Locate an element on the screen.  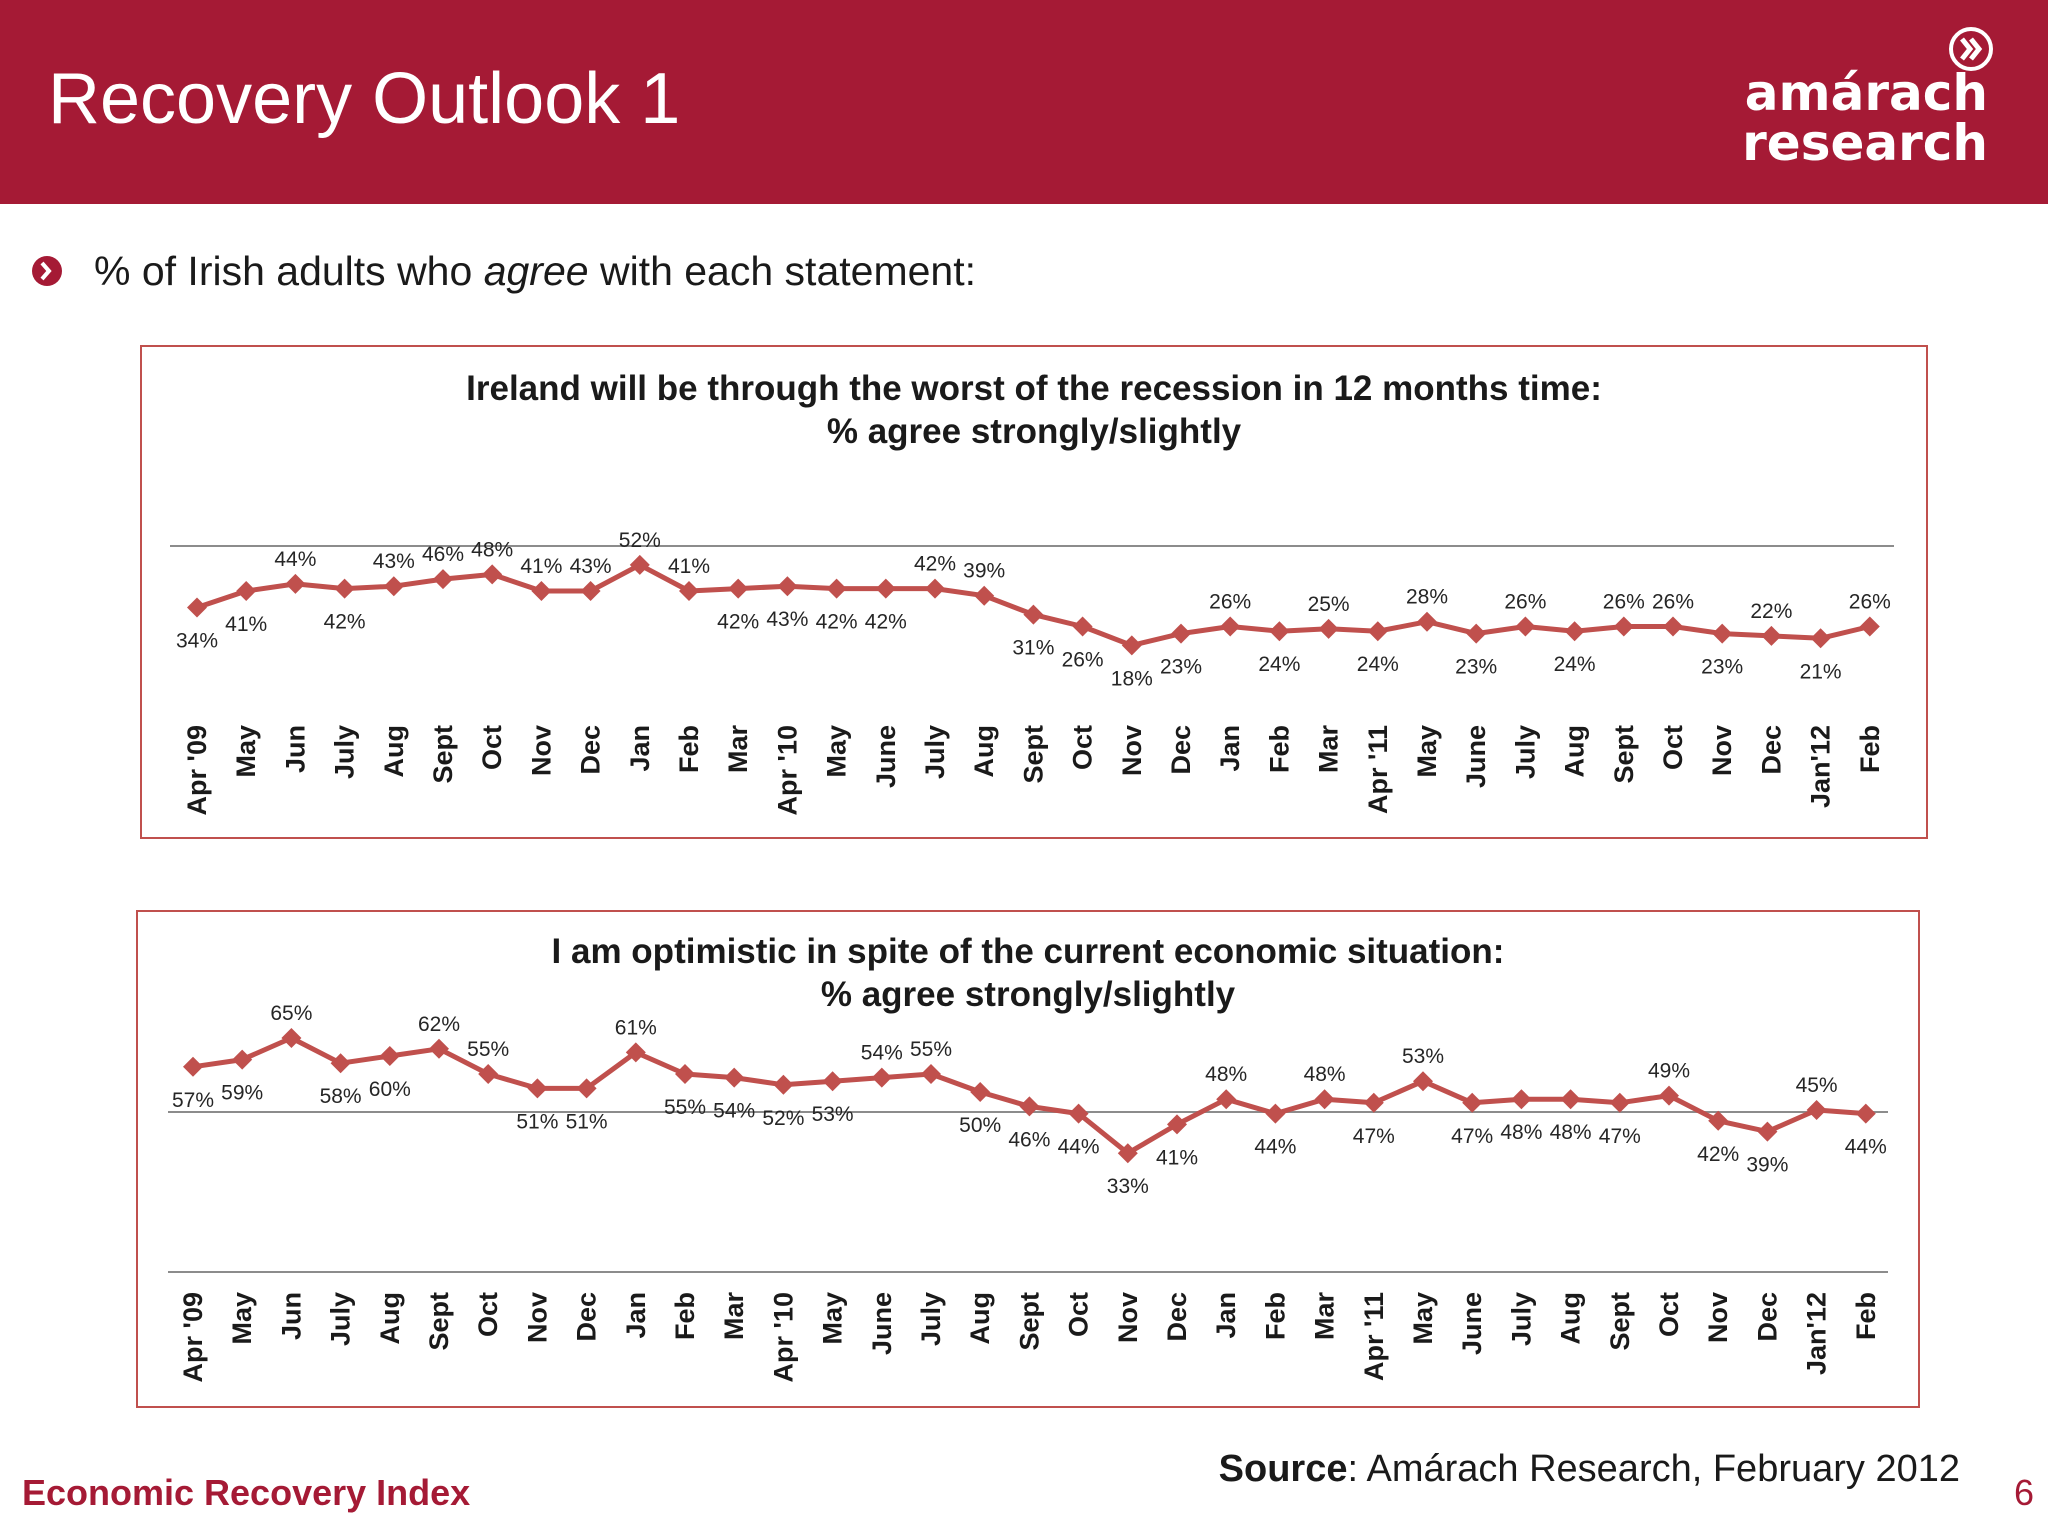
x-tick-label: Jan is located at coordinates (636, 1315).